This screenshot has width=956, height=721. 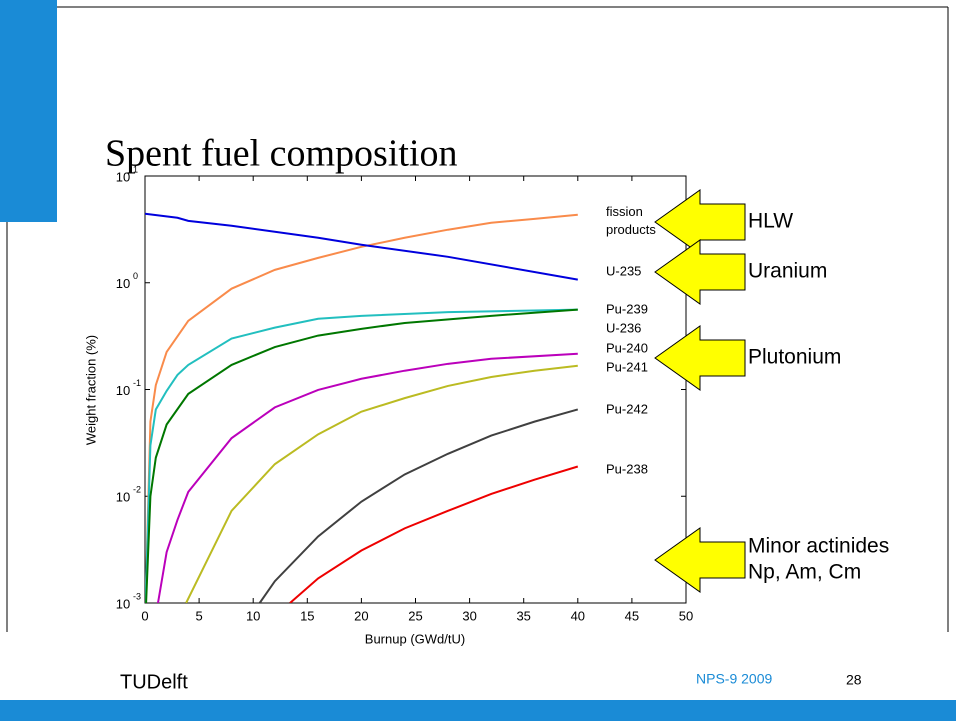 I want to click on series-label: Pu-241, so click(x=627, y=366).